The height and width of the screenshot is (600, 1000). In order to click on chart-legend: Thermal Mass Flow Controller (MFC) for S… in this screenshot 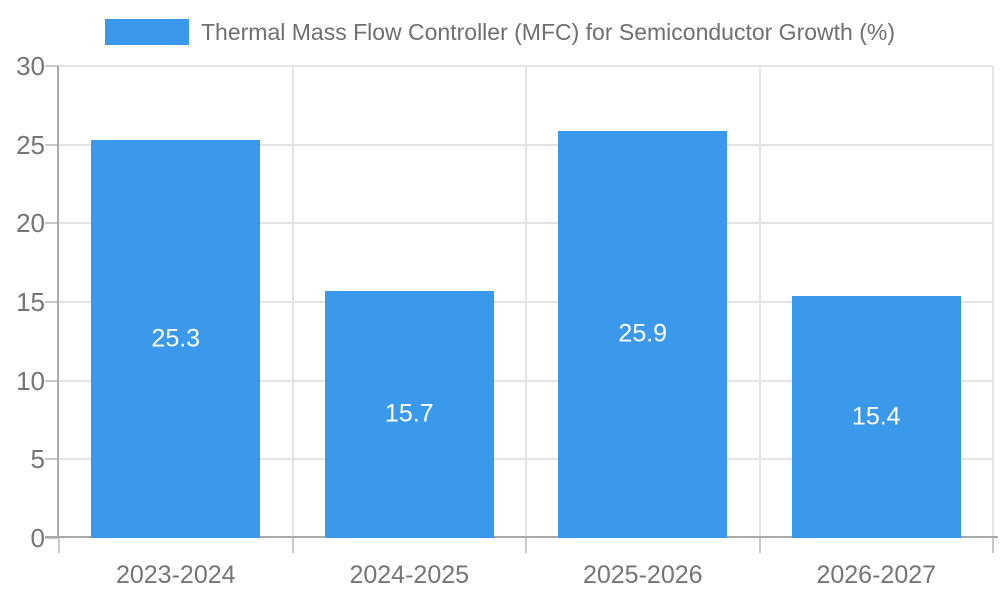, I will do `click(500, 32)`.